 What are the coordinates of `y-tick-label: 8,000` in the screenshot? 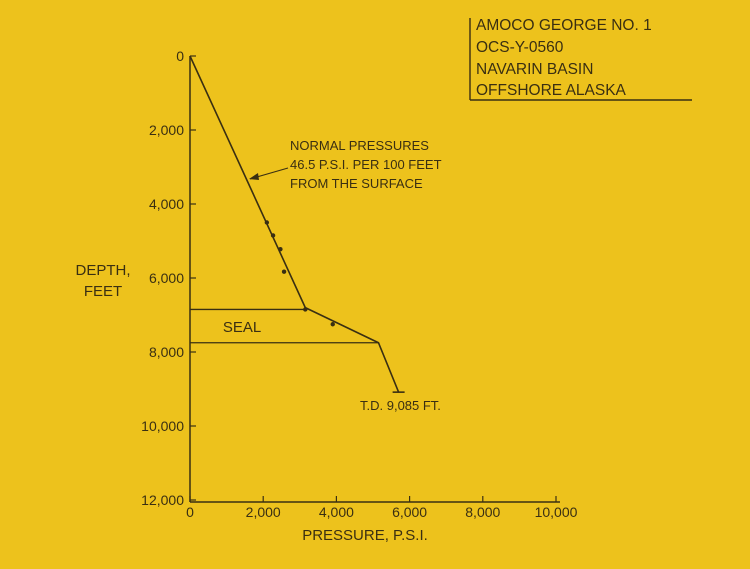 It's located at (166, 352).